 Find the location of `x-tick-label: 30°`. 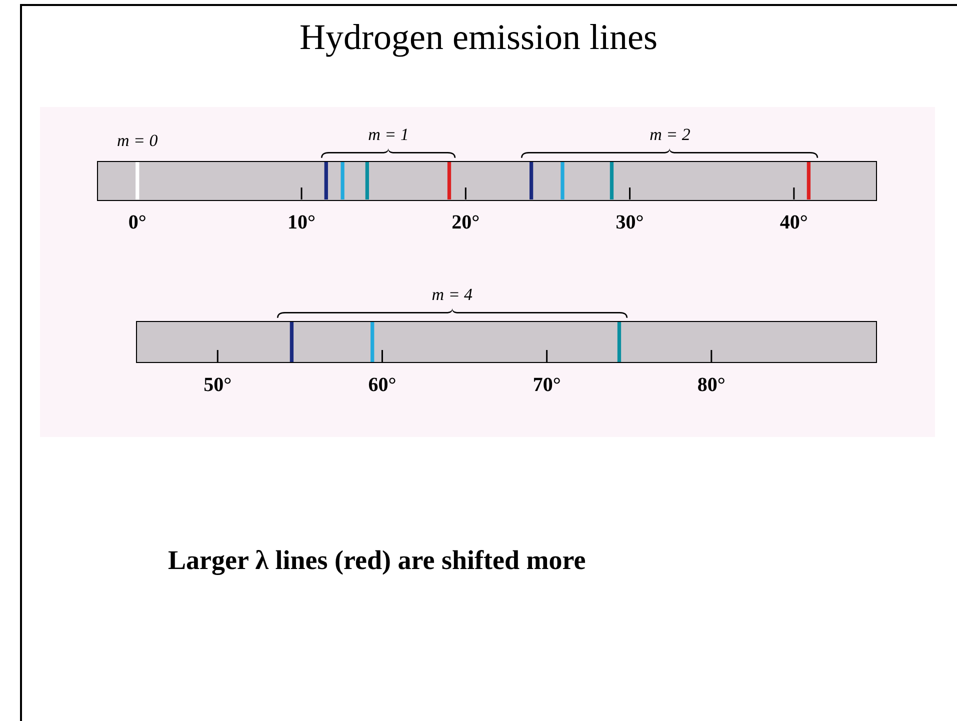

x-tick-label: 30° is located at coordinates (630, 223).